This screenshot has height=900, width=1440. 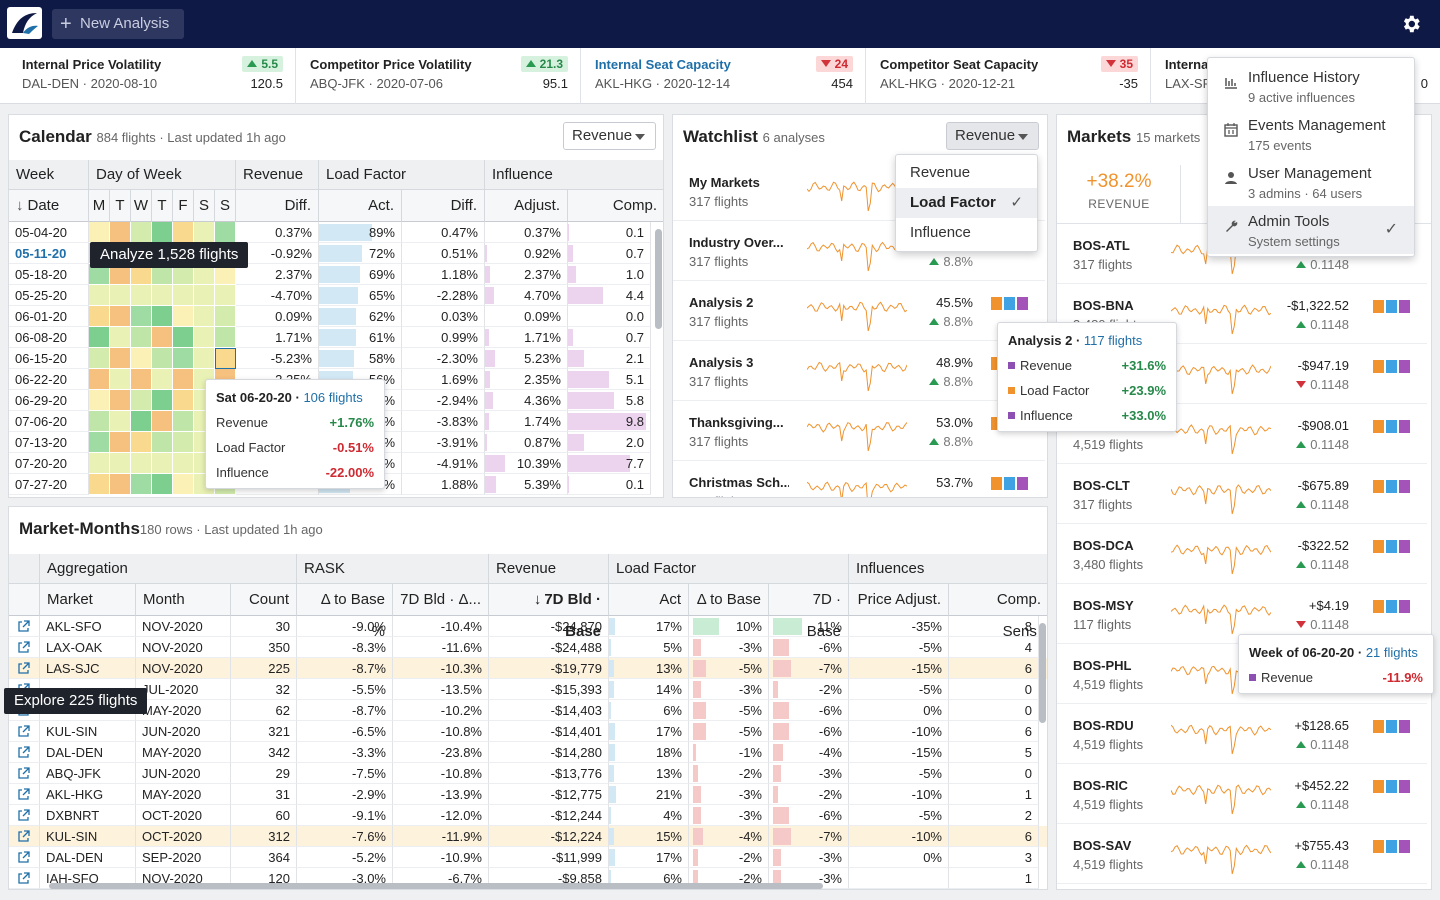 What do you see at coordinates (1311, 182) in the screenshot?
I see `admin-menu-item: User Management 3 admins · 64 users` at bounding box center [1311, 182].